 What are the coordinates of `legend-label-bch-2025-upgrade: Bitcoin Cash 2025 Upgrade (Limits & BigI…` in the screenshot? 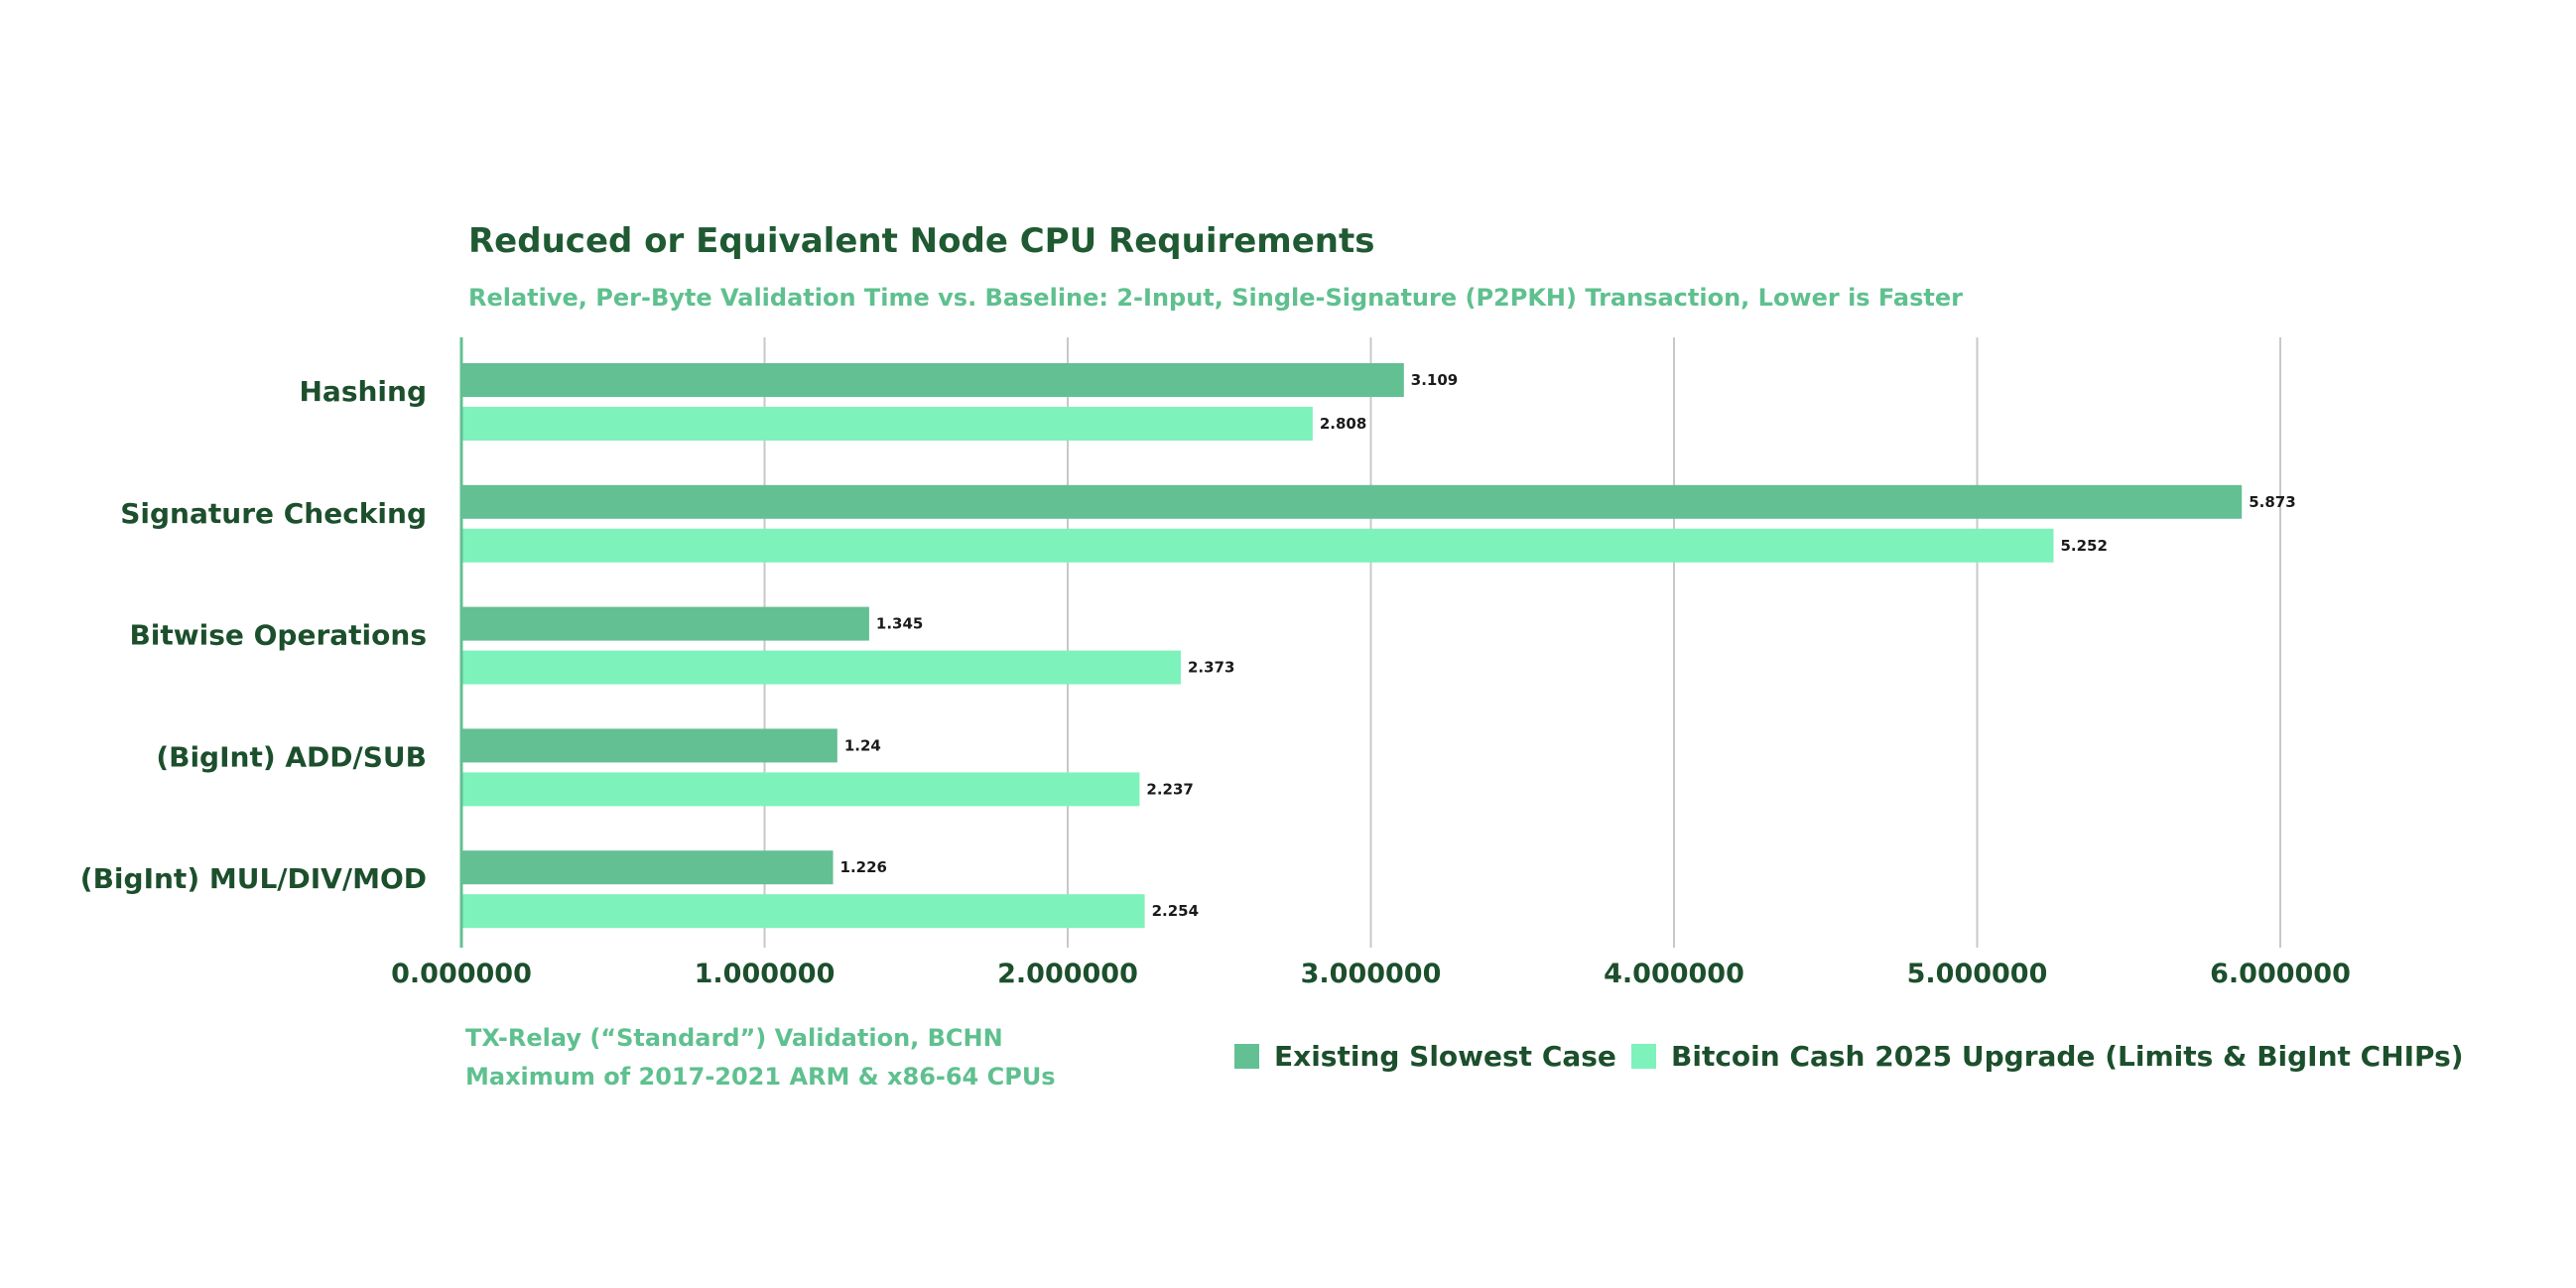 It's located at (2068, 1056).